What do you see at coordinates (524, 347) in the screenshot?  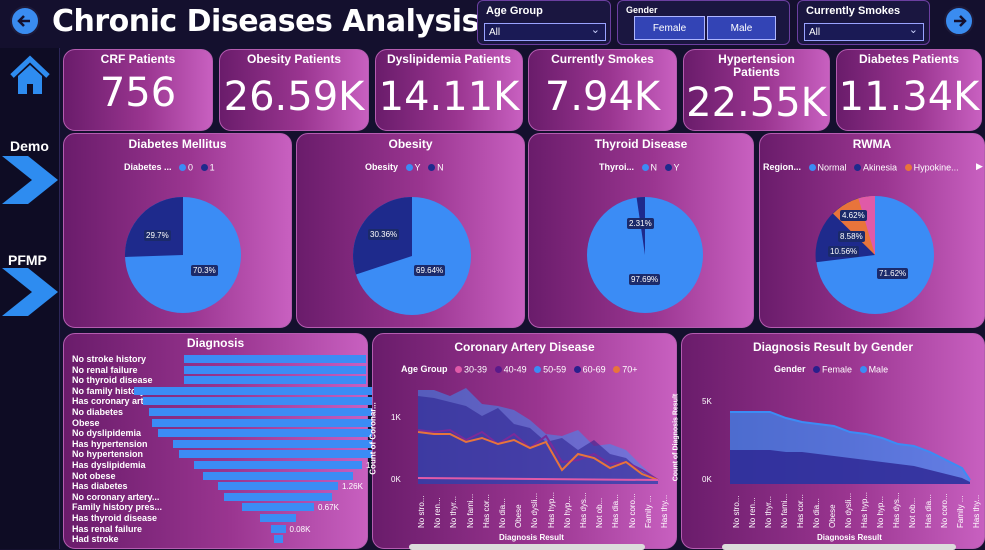 I see `chart-title: Coronary Artery Disease` at bounding box center [524, 347].